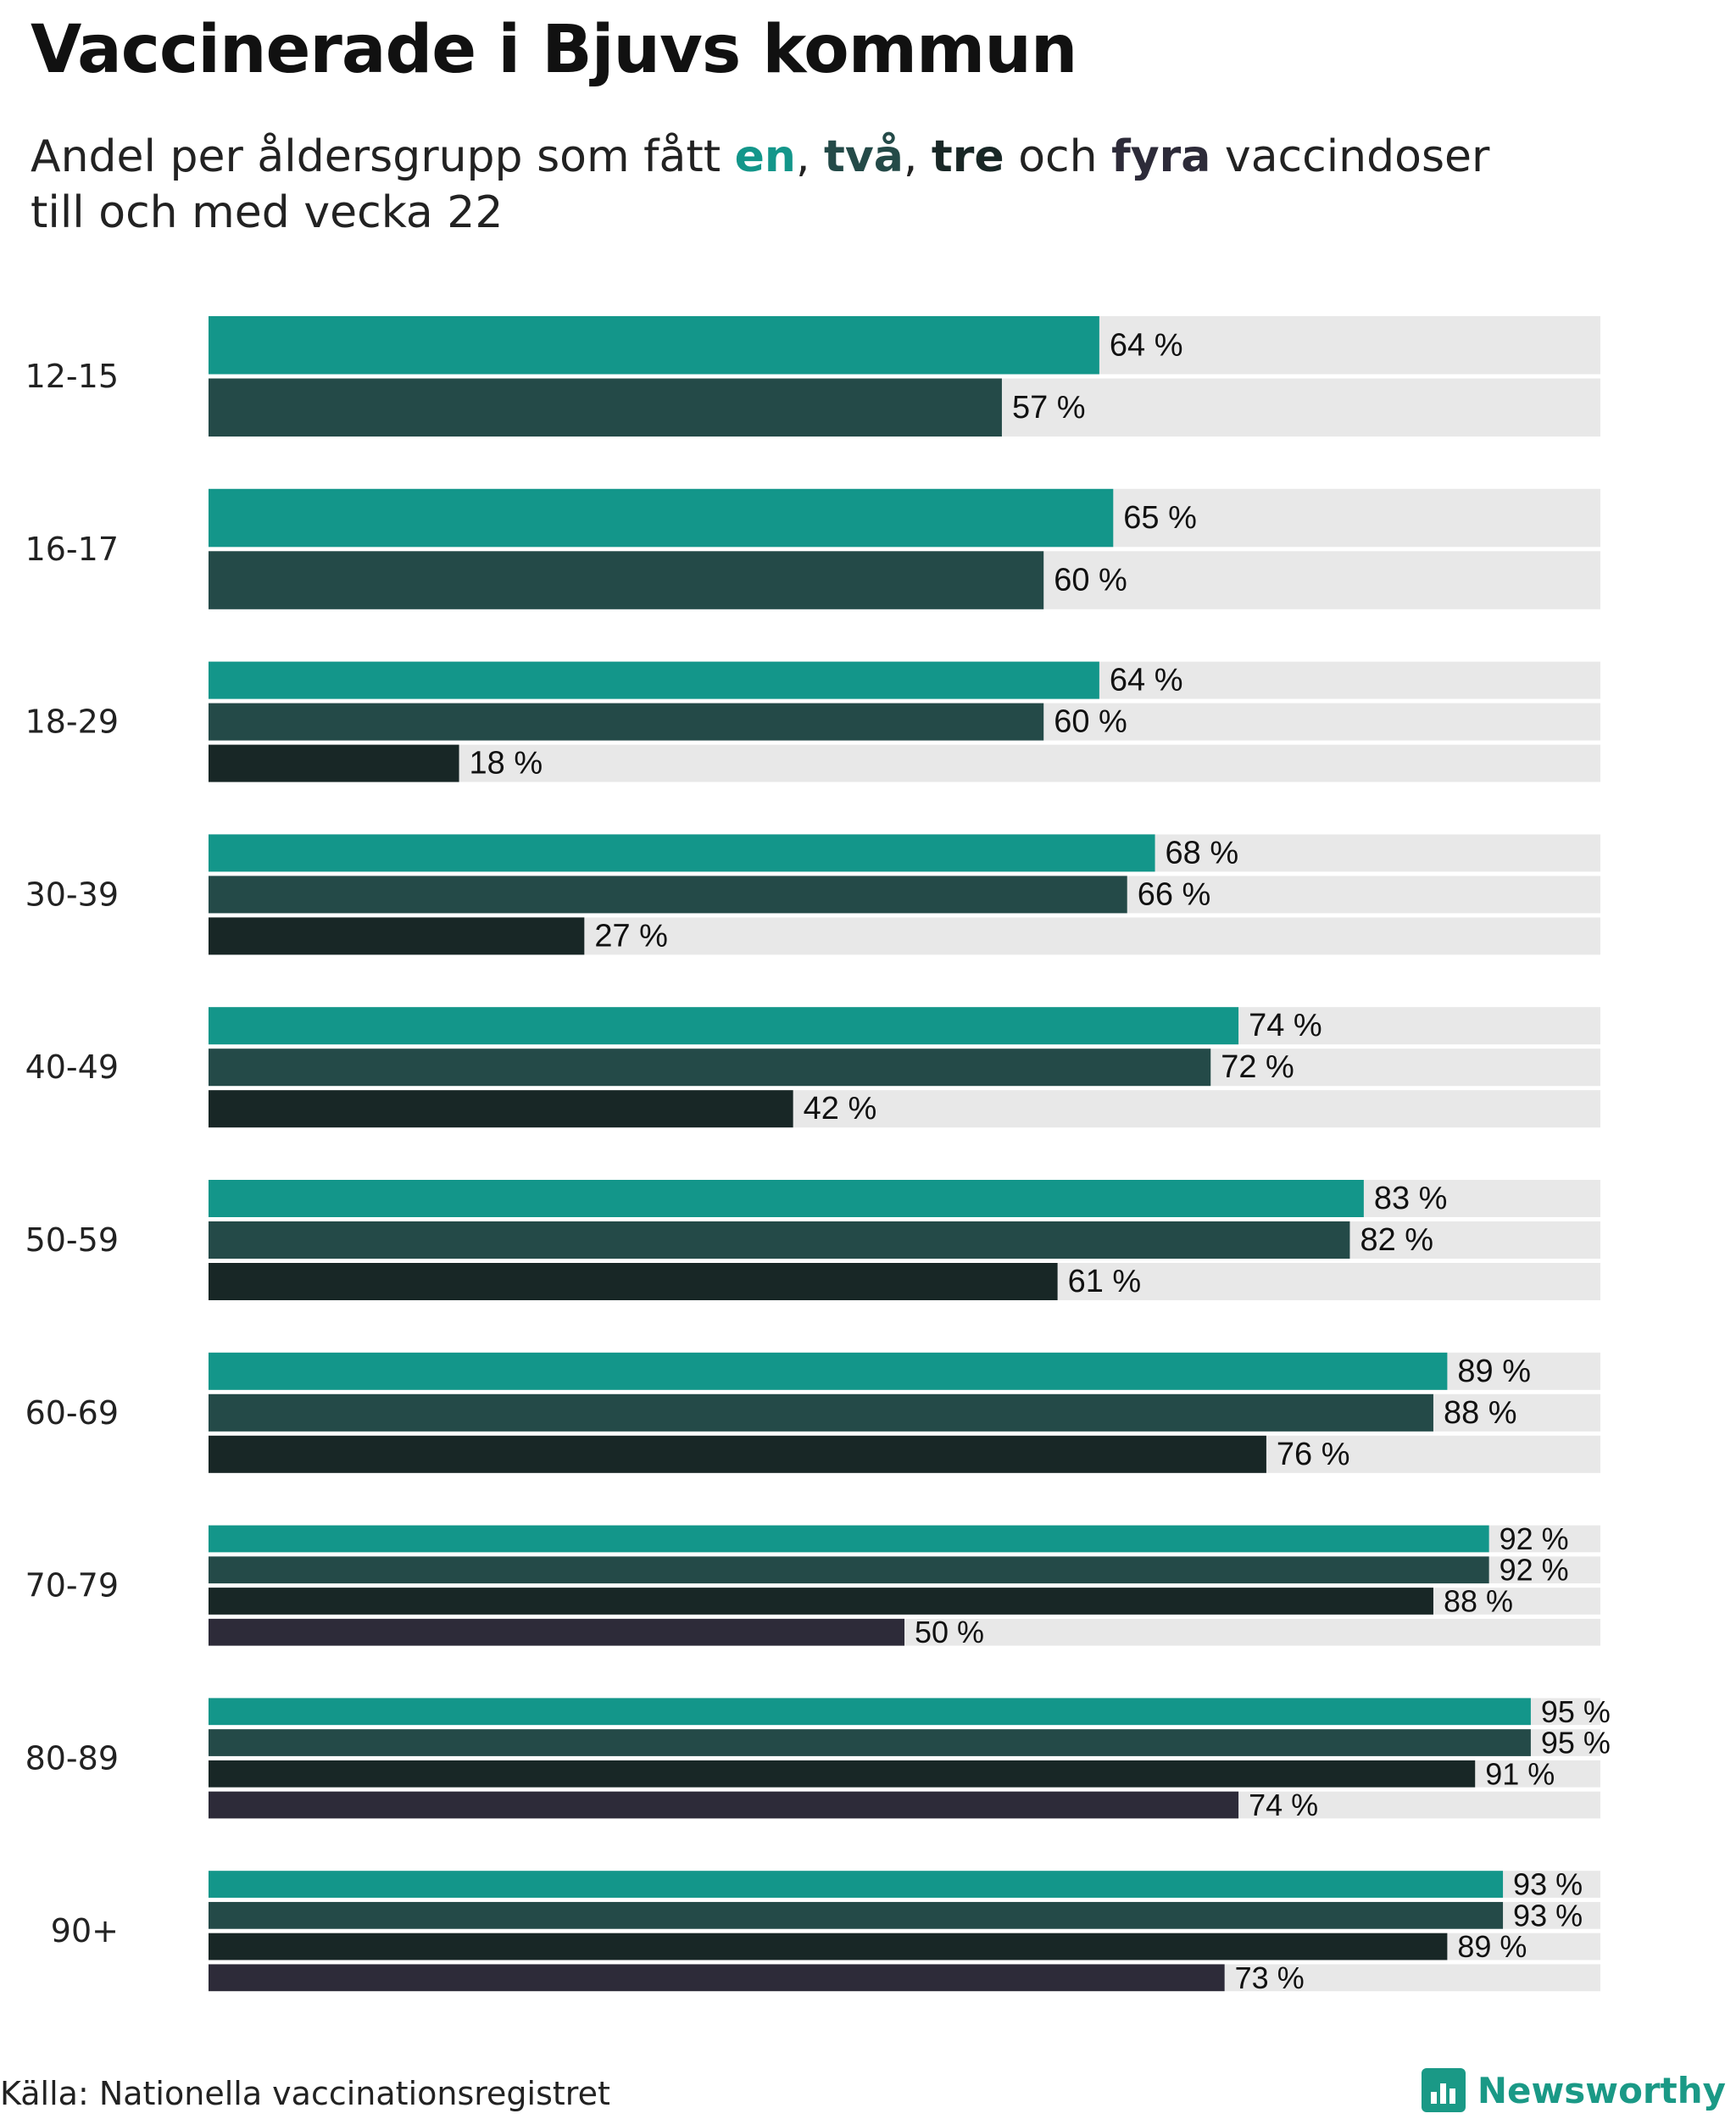 The width and height of the screenshot is (1736, 2119). What do you see at coordinates (85, 1930) in the screenshot?
I see `category-label: 90+` at bounding box center [85, 1930].